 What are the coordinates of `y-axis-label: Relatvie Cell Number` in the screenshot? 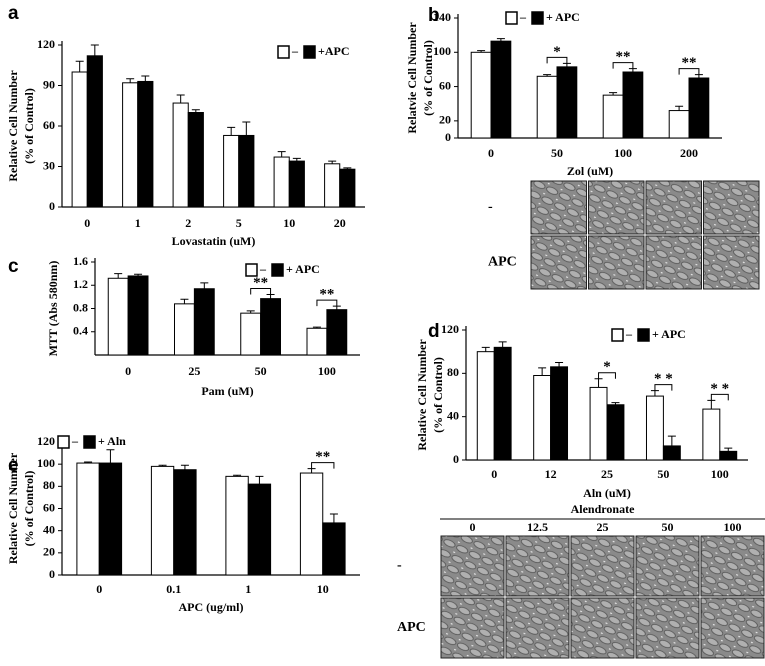 It's located at (412, 78).